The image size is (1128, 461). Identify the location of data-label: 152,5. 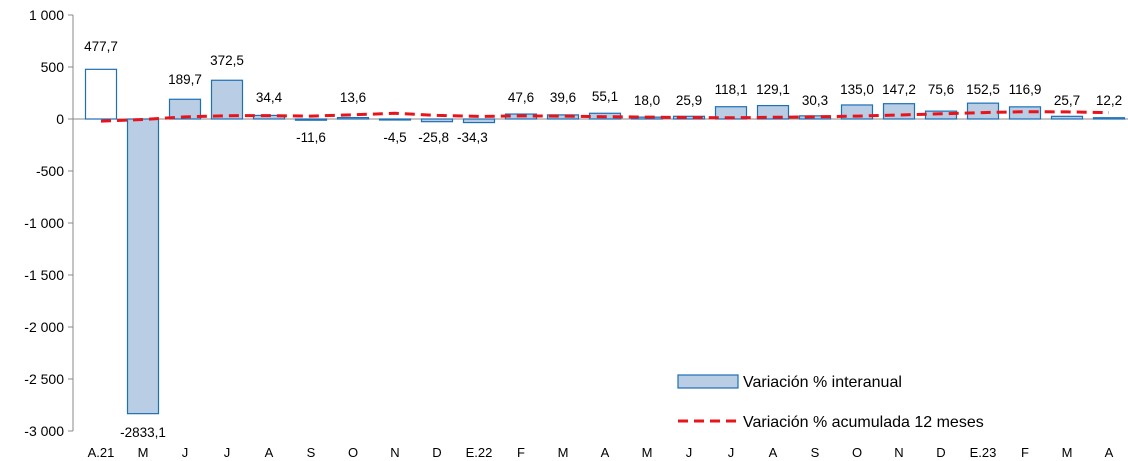
(983, 89).